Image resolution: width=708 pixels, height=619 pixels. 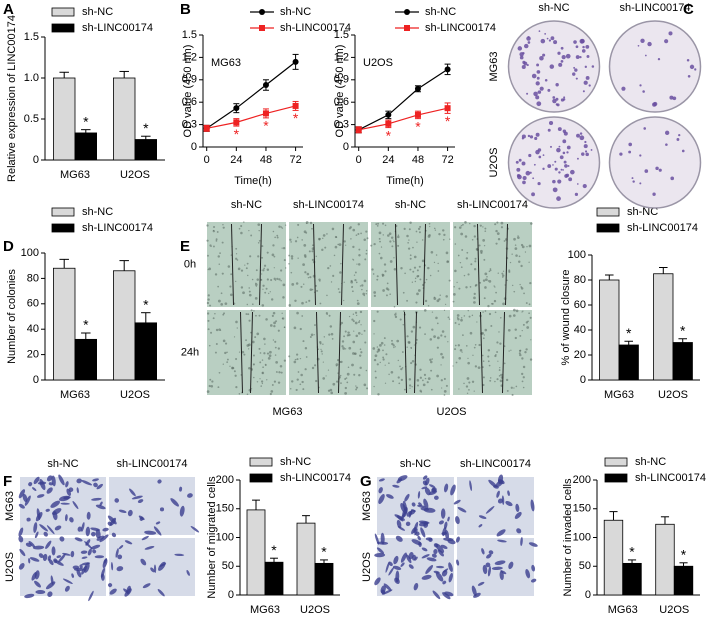 What do you see at coordinates (582, 537) in the screenshot?
I see `y-tick-label: 100` at bounding box center [582, 537].